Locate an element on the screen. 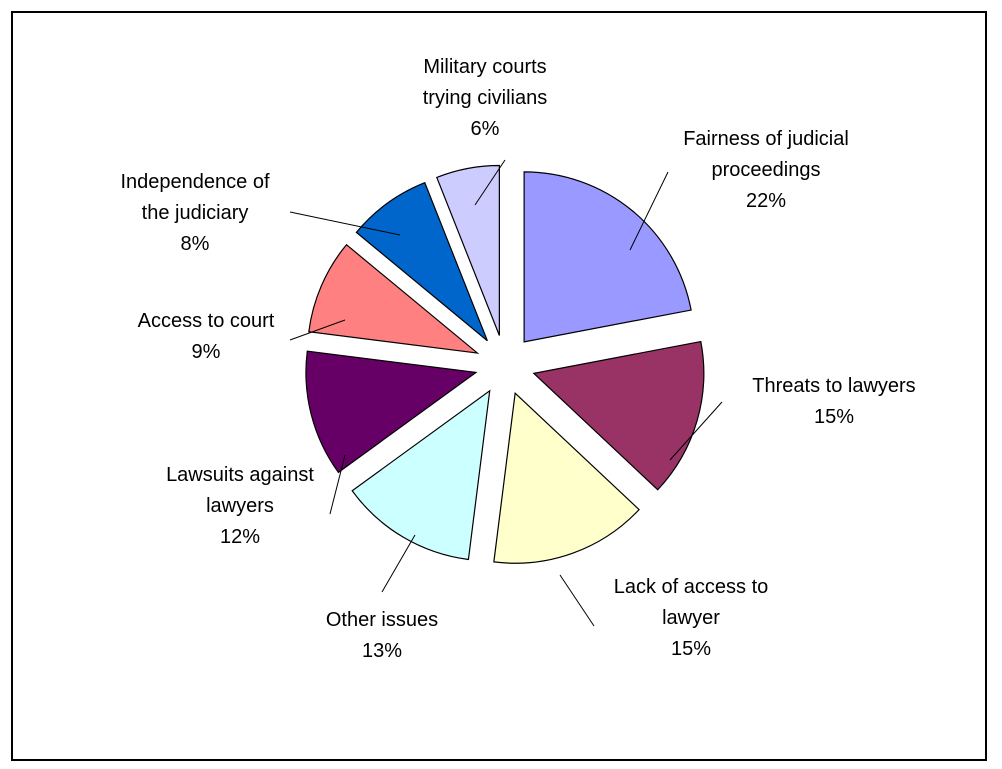 This screenshot has height=769, width=1002. pie-slice-military-courts-trying-civilians is located at coordinates (468, 250).